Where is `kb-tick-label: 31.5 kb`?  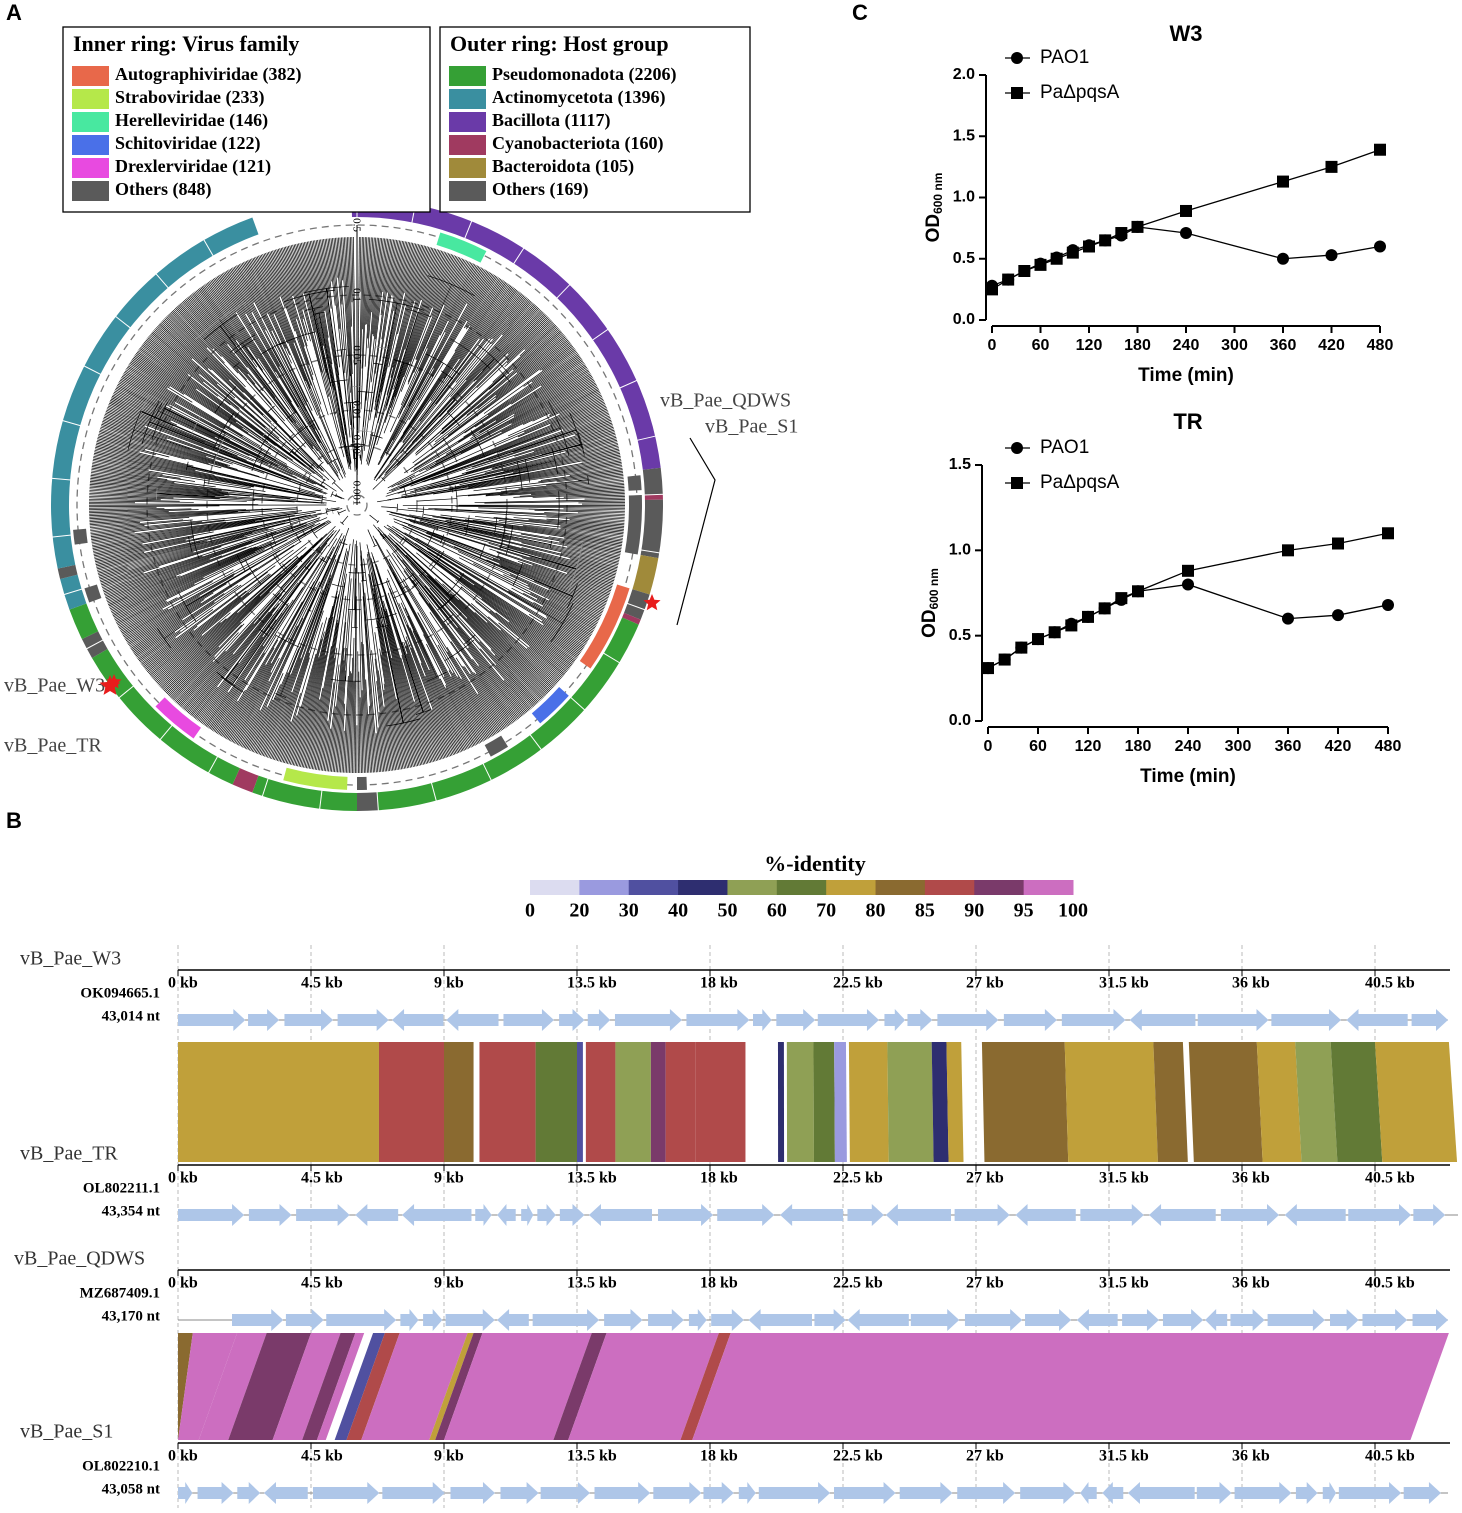 kb-tick-label: 31.5 kb is located at coordinates (1124, 1283).